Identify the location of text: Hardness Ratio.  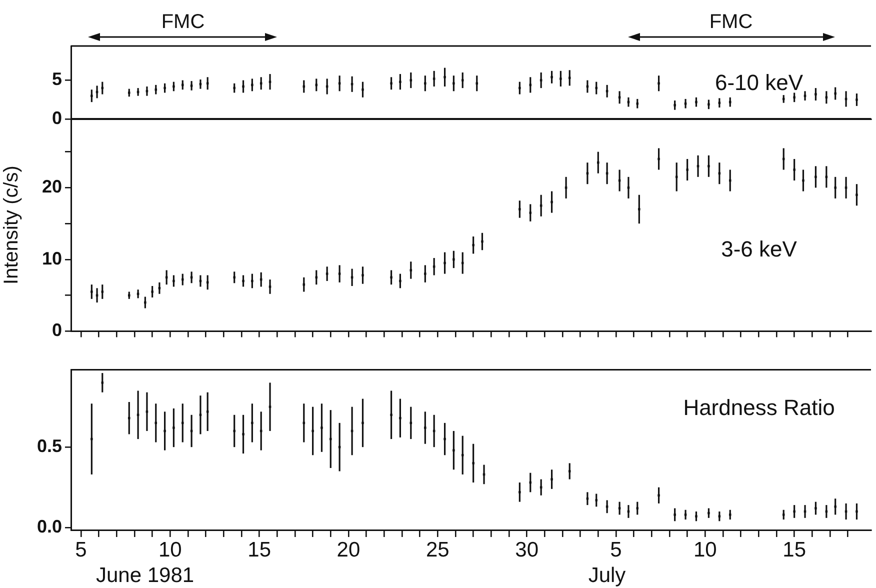
(759, 407).